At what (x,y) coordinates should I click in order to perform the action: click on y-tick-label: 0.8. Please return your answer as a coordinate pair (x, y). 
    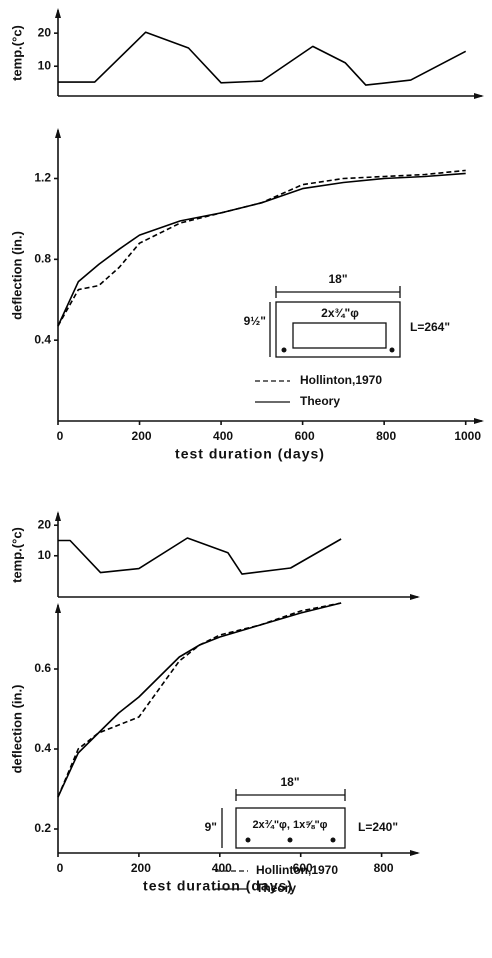
    Looking at the image, I should click on (42, 259).